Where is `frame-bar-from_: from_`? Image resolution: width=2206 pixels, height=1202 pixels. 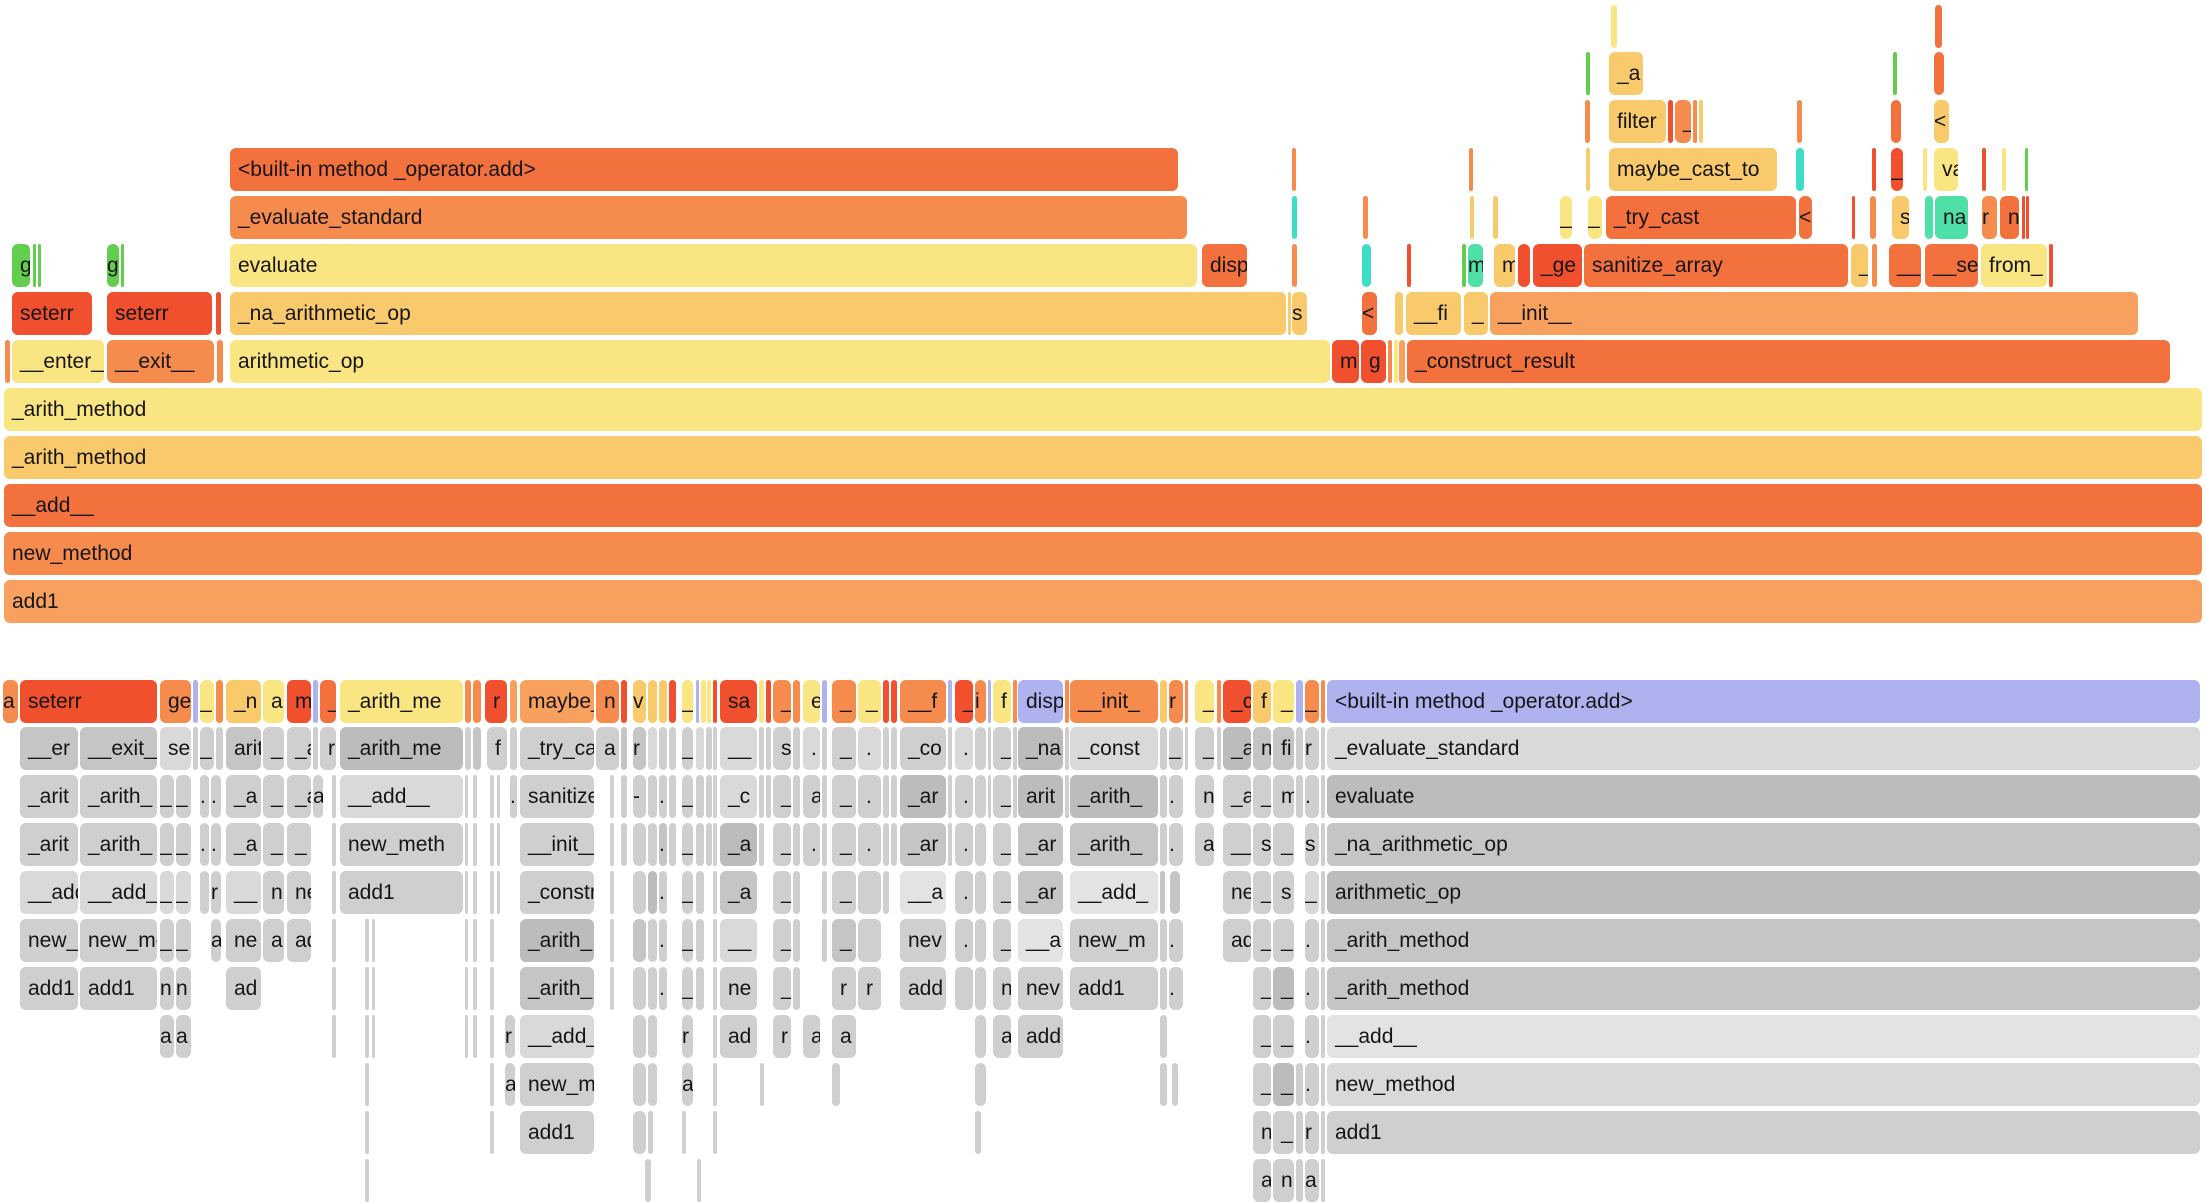 frame-bar-from_: from_ is located at coordinates (2014, 265).